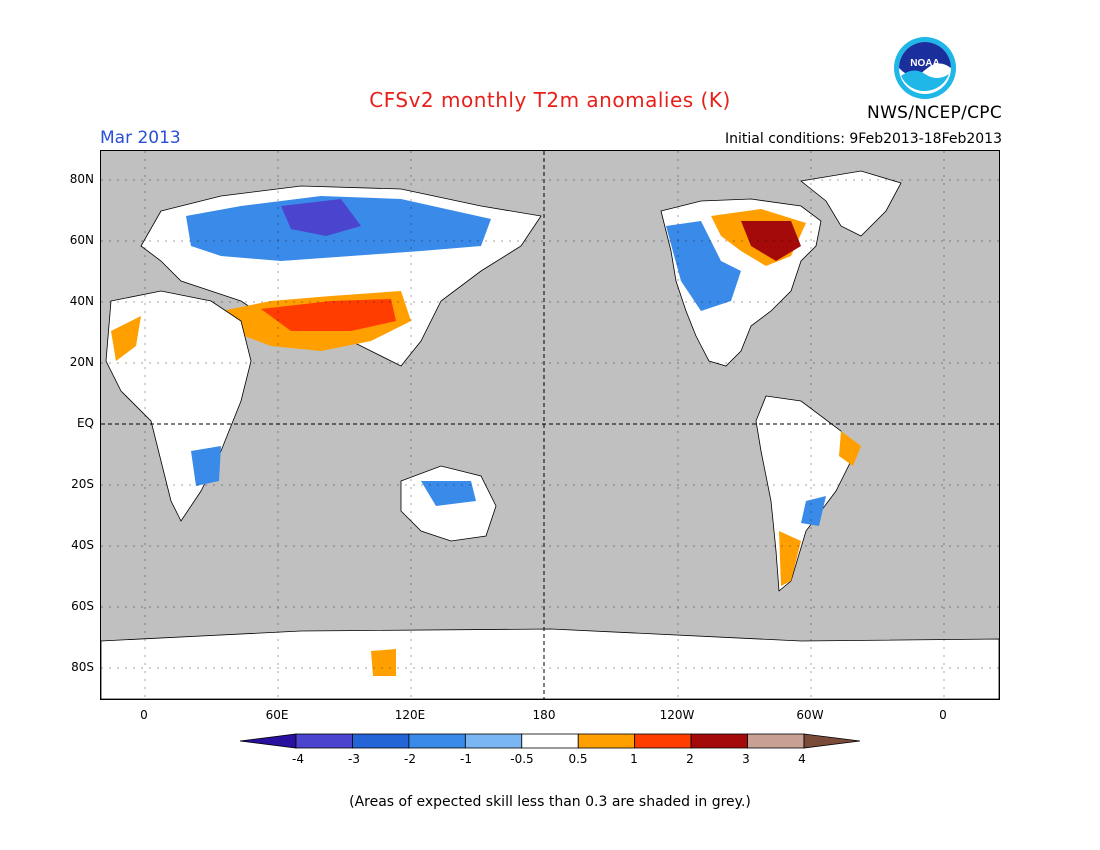 This screenshot has width=1100, height=850. Describe the element at coordinates (703, 266) in the screenshot. I see `na-cold` at that location.